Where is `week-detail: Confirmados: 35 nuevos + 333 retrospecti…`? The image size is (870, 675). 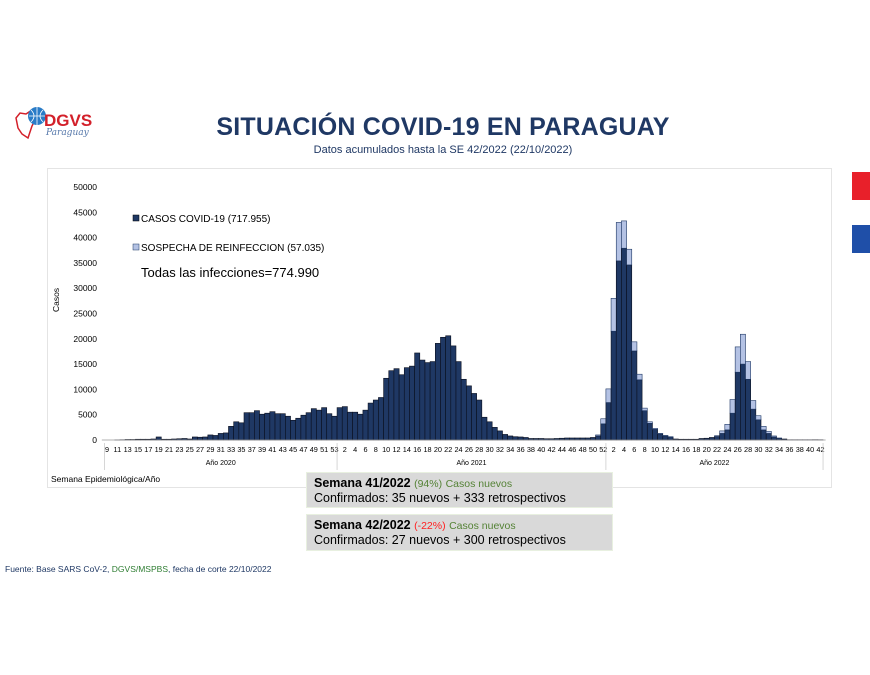 week-detail: Confirmados: 35 nuevos + 333 retrospecti… is located at coordinates (440, 498).